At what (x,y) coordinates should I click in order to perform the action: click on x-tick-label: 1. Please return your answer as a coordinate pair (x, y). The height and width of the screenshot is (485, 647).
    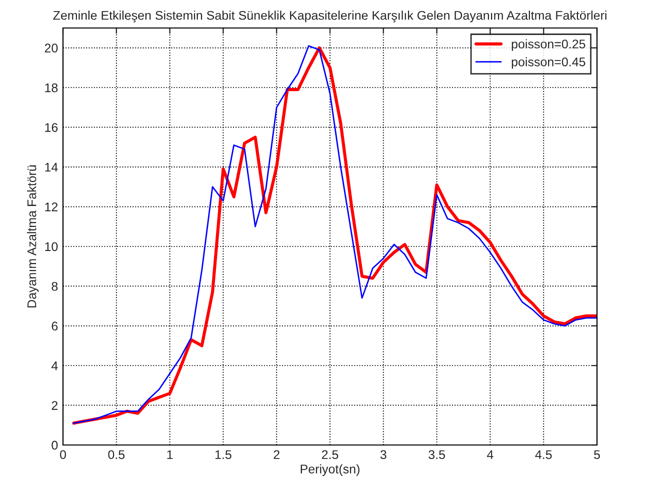
    Looking at the image, I should click on (170, 454).